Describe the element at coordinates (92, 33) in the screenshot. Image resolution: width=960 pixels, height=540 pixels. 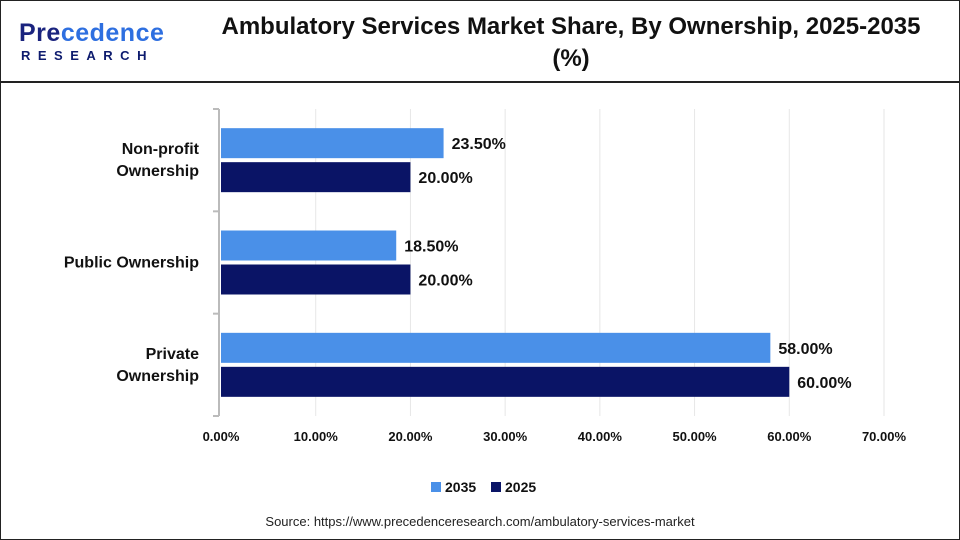
I see `logo-text: Precedence` at that location.